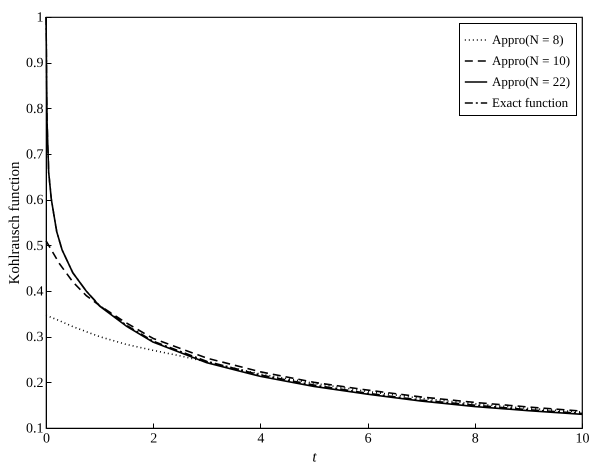 The image size is (601, 470). I want to click on x-tick-label: 4, so click(260, 439).